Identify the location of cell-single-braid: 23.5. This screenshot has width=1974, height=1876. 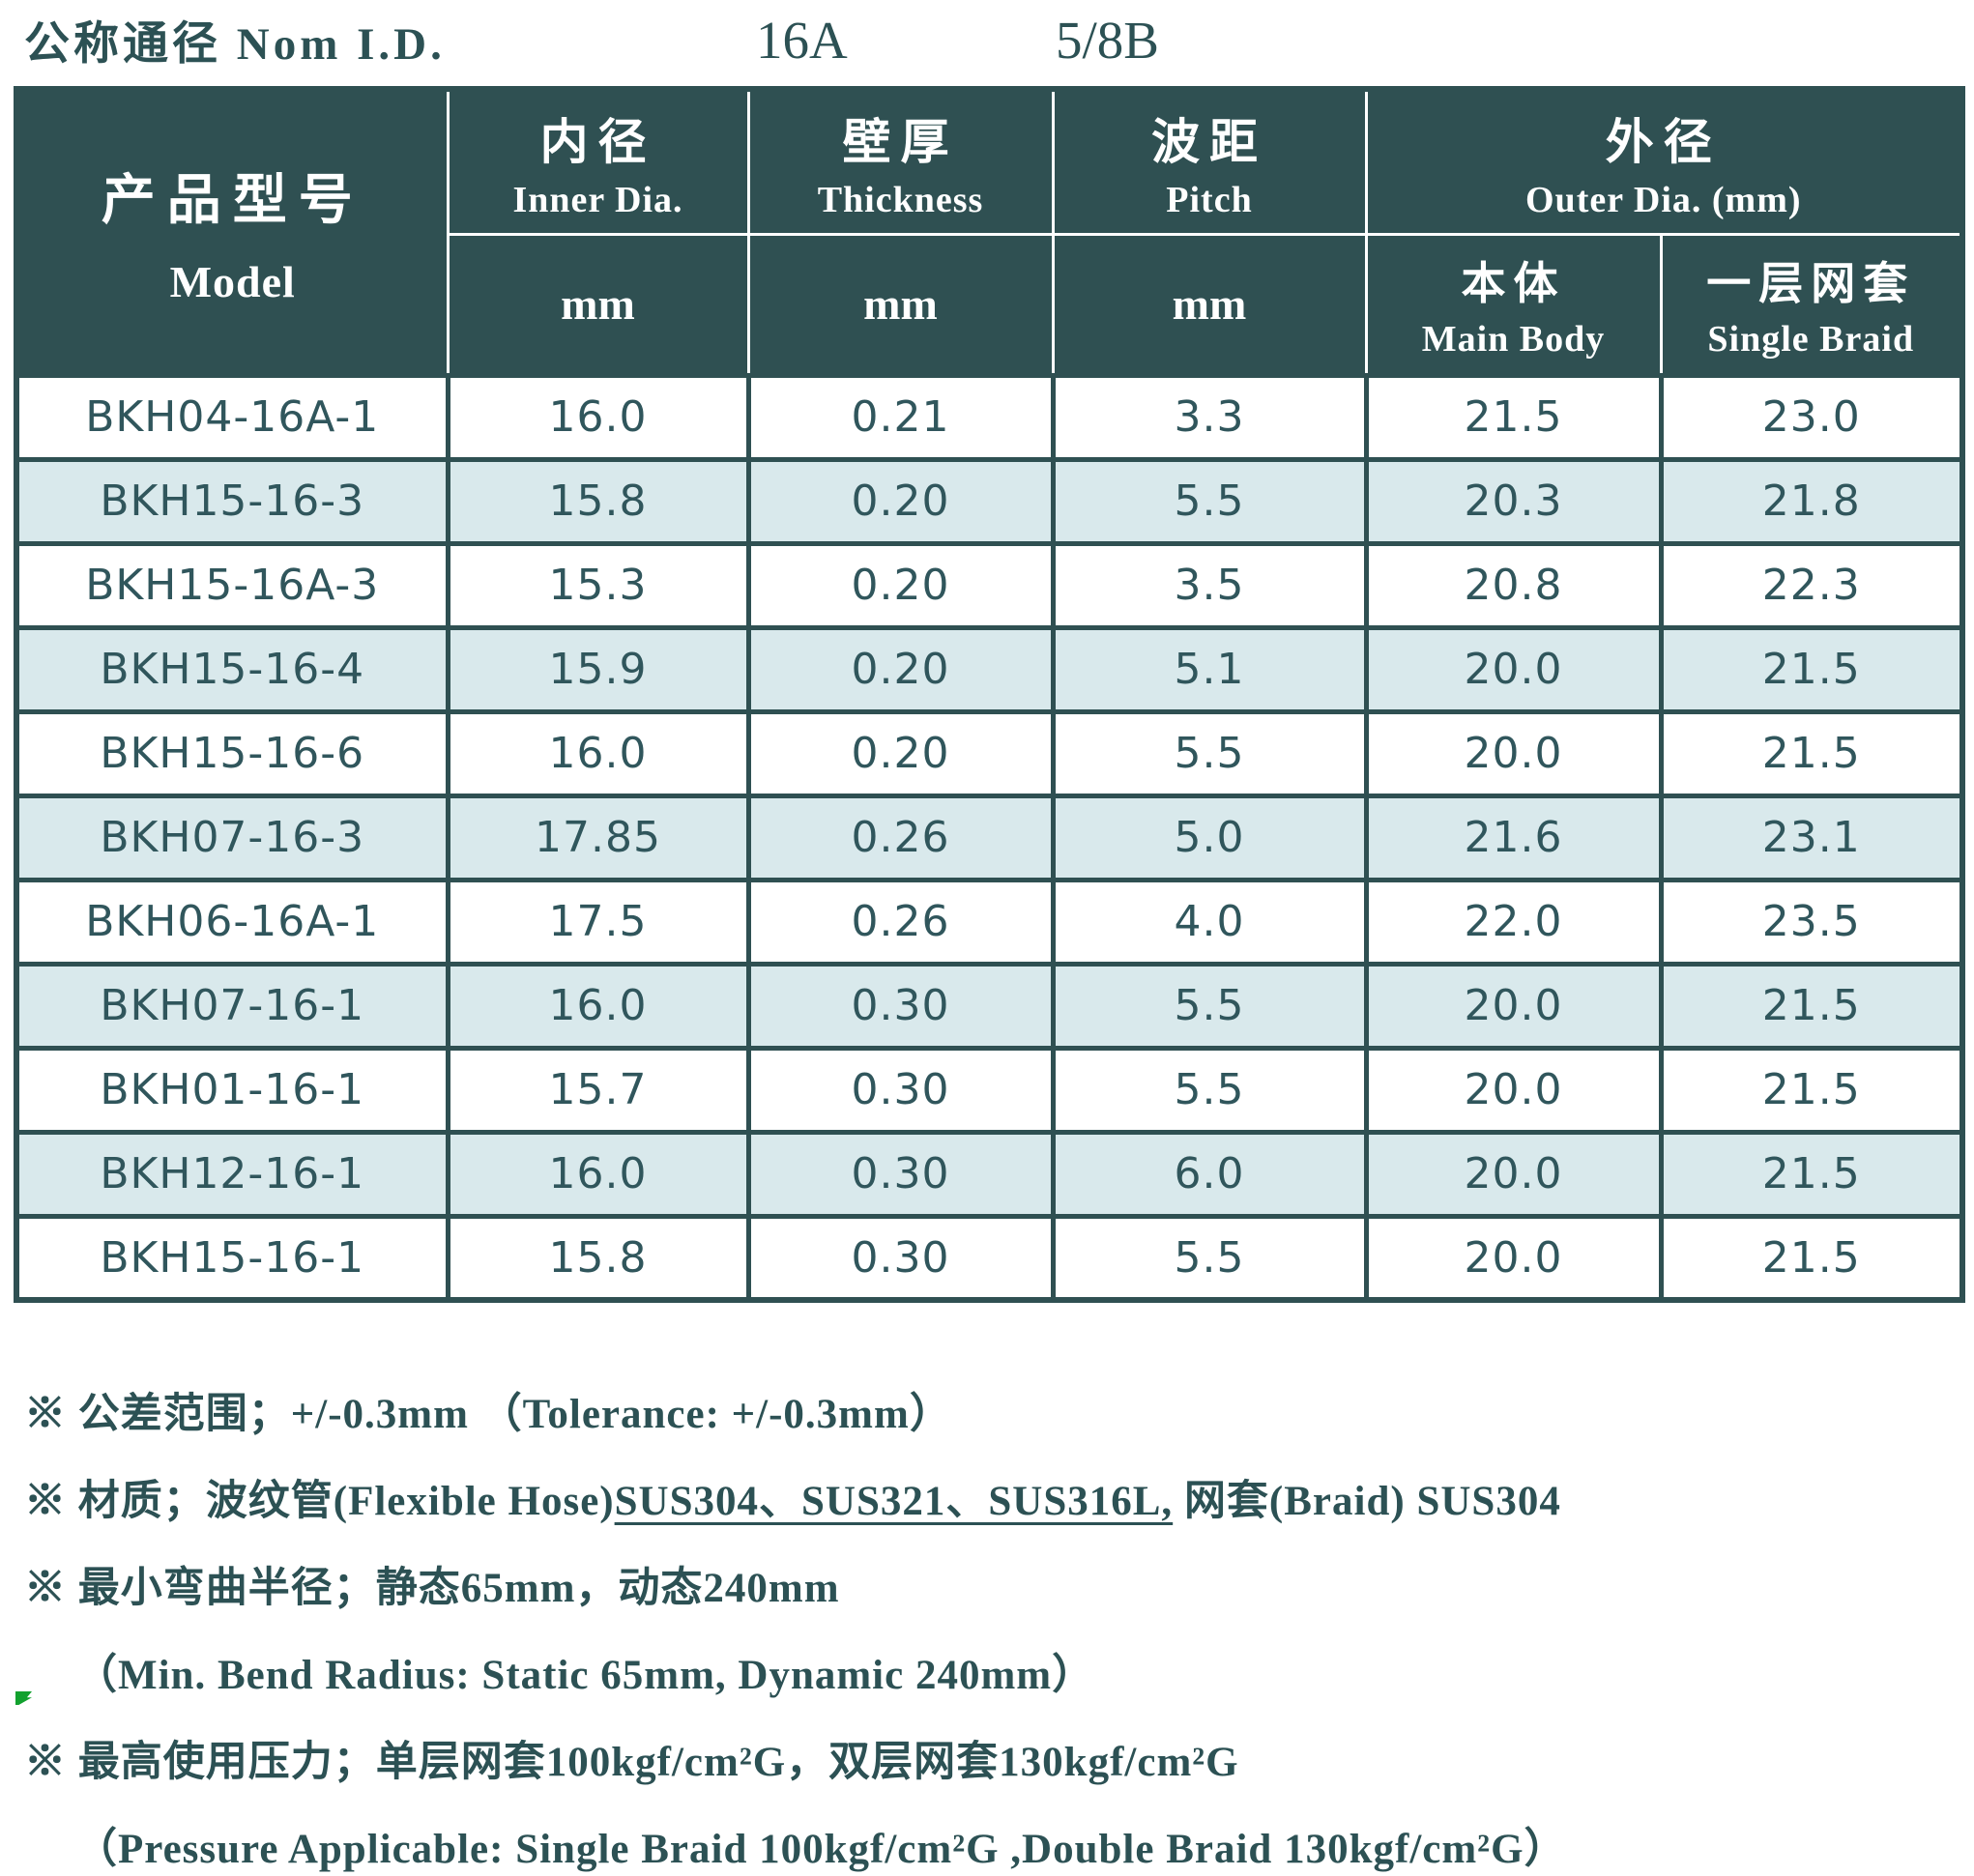
(1811, 922).